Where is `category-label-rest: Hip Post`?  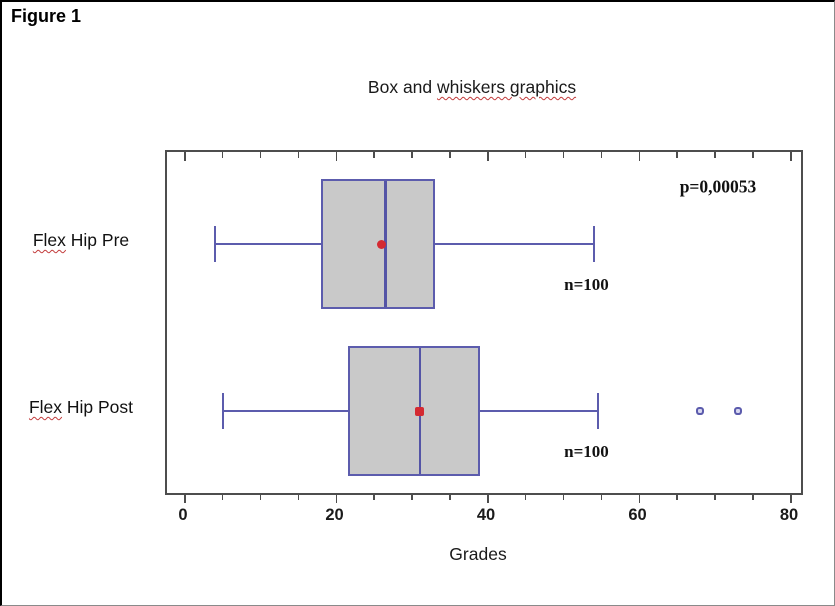
category-label-rest: Hip Post is located at coordinates (98, 407).